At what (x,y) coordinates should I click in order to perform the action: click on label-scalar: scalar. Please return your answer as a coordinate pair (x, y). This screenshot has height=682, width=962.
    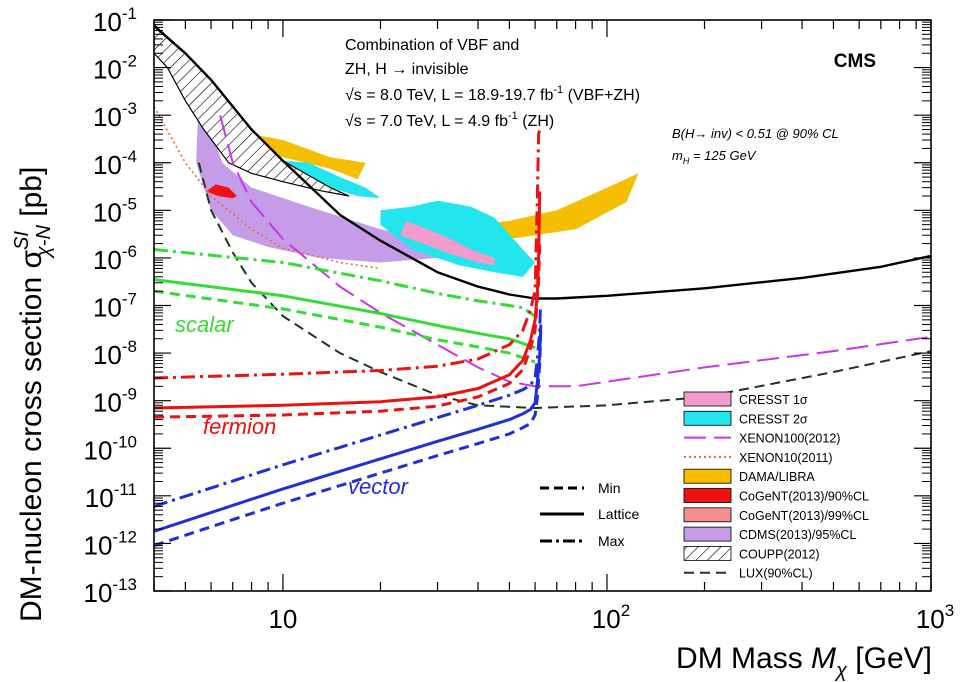
    Looking at the image, I should click on (205, 324).